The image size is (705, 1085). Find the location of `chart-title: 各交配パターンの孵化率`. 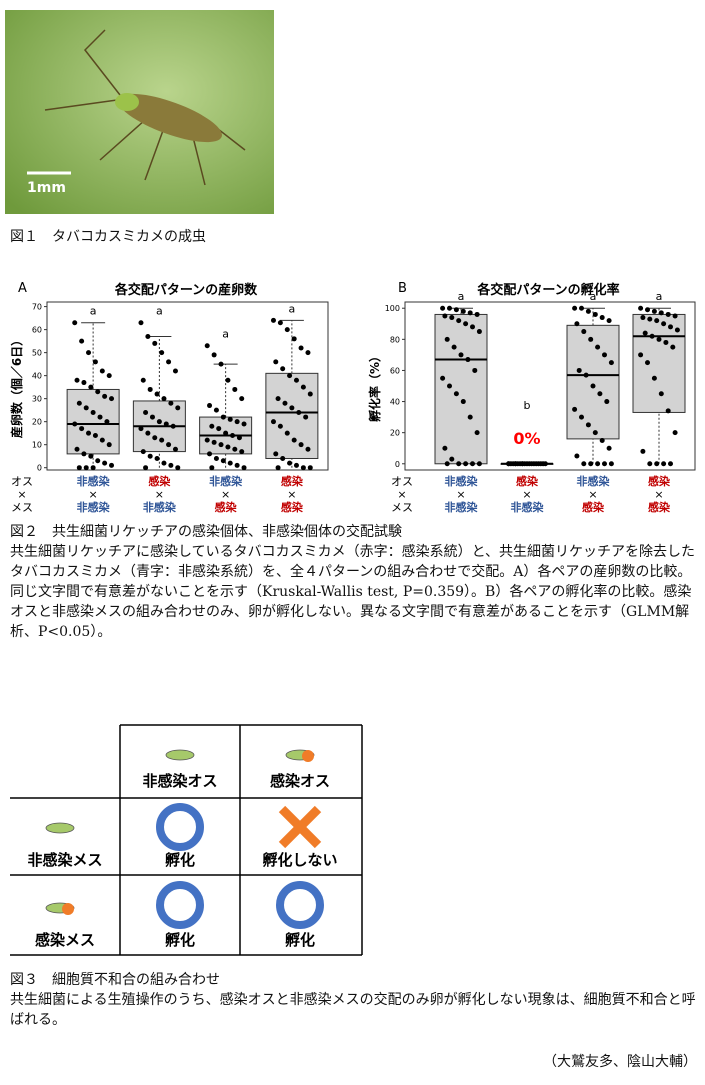

chart-title: 各交配パターンの孵化率 is located at coordinates (547, 290).